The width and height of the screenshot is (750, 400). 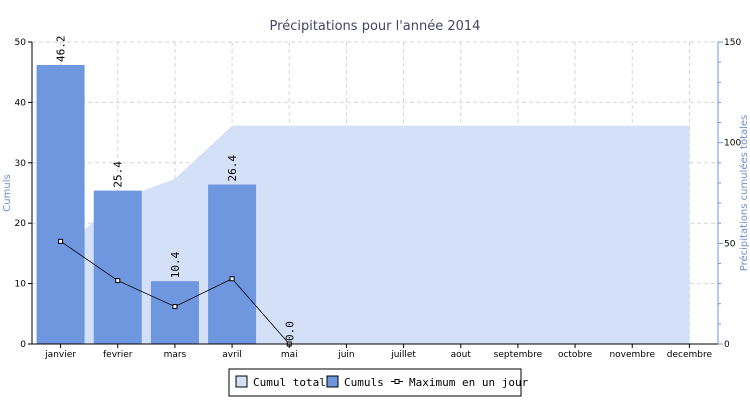 What do you see at coordinates (375, 26) in the screenshot?
I see `chart-title: Précipitations pour l'année 2014` at bounding box center [375, 26].